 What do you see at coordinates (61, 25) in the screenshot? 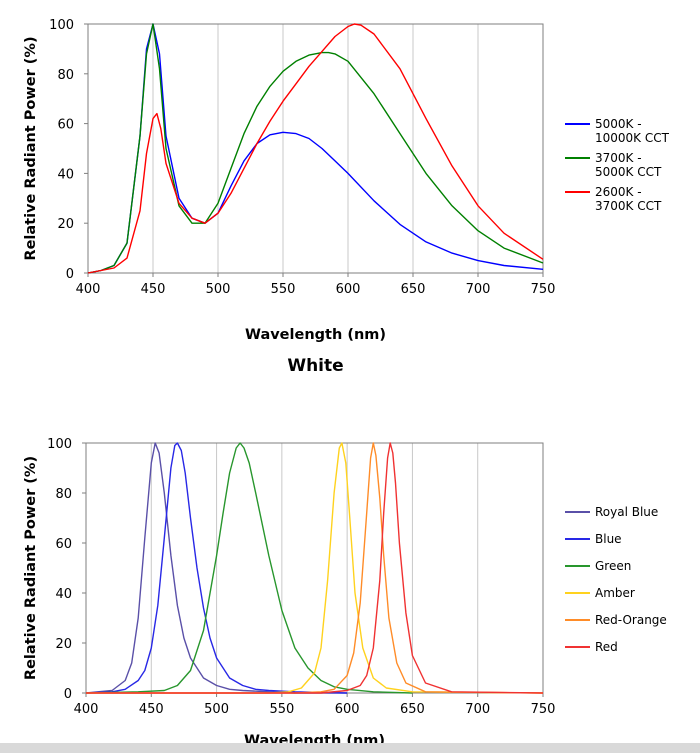
I see `chart1-y-tick-label: 100` at bounding box center [61, 25].